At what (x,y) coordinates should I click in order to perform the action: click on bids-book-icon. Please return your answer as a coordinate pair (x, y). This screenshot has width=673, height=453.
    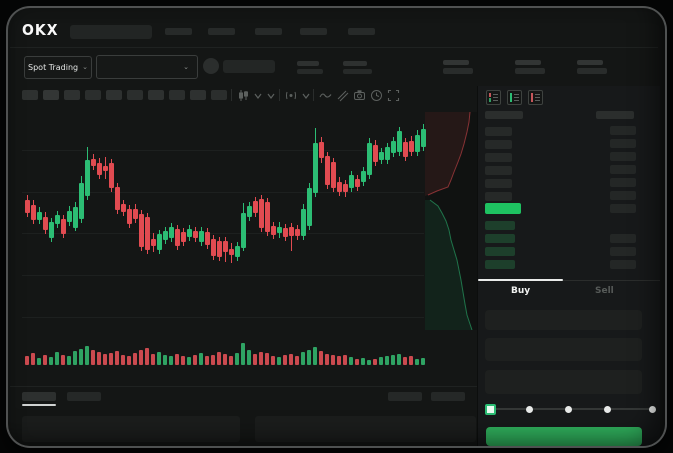
    Looking at the image, I should click on (514, 97).